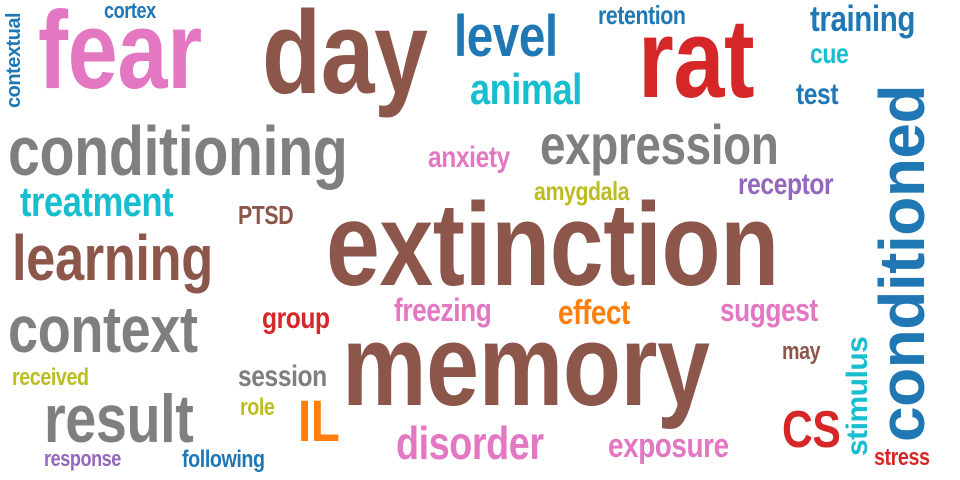  I want to click on word-rat: rat, so click(696, 60).